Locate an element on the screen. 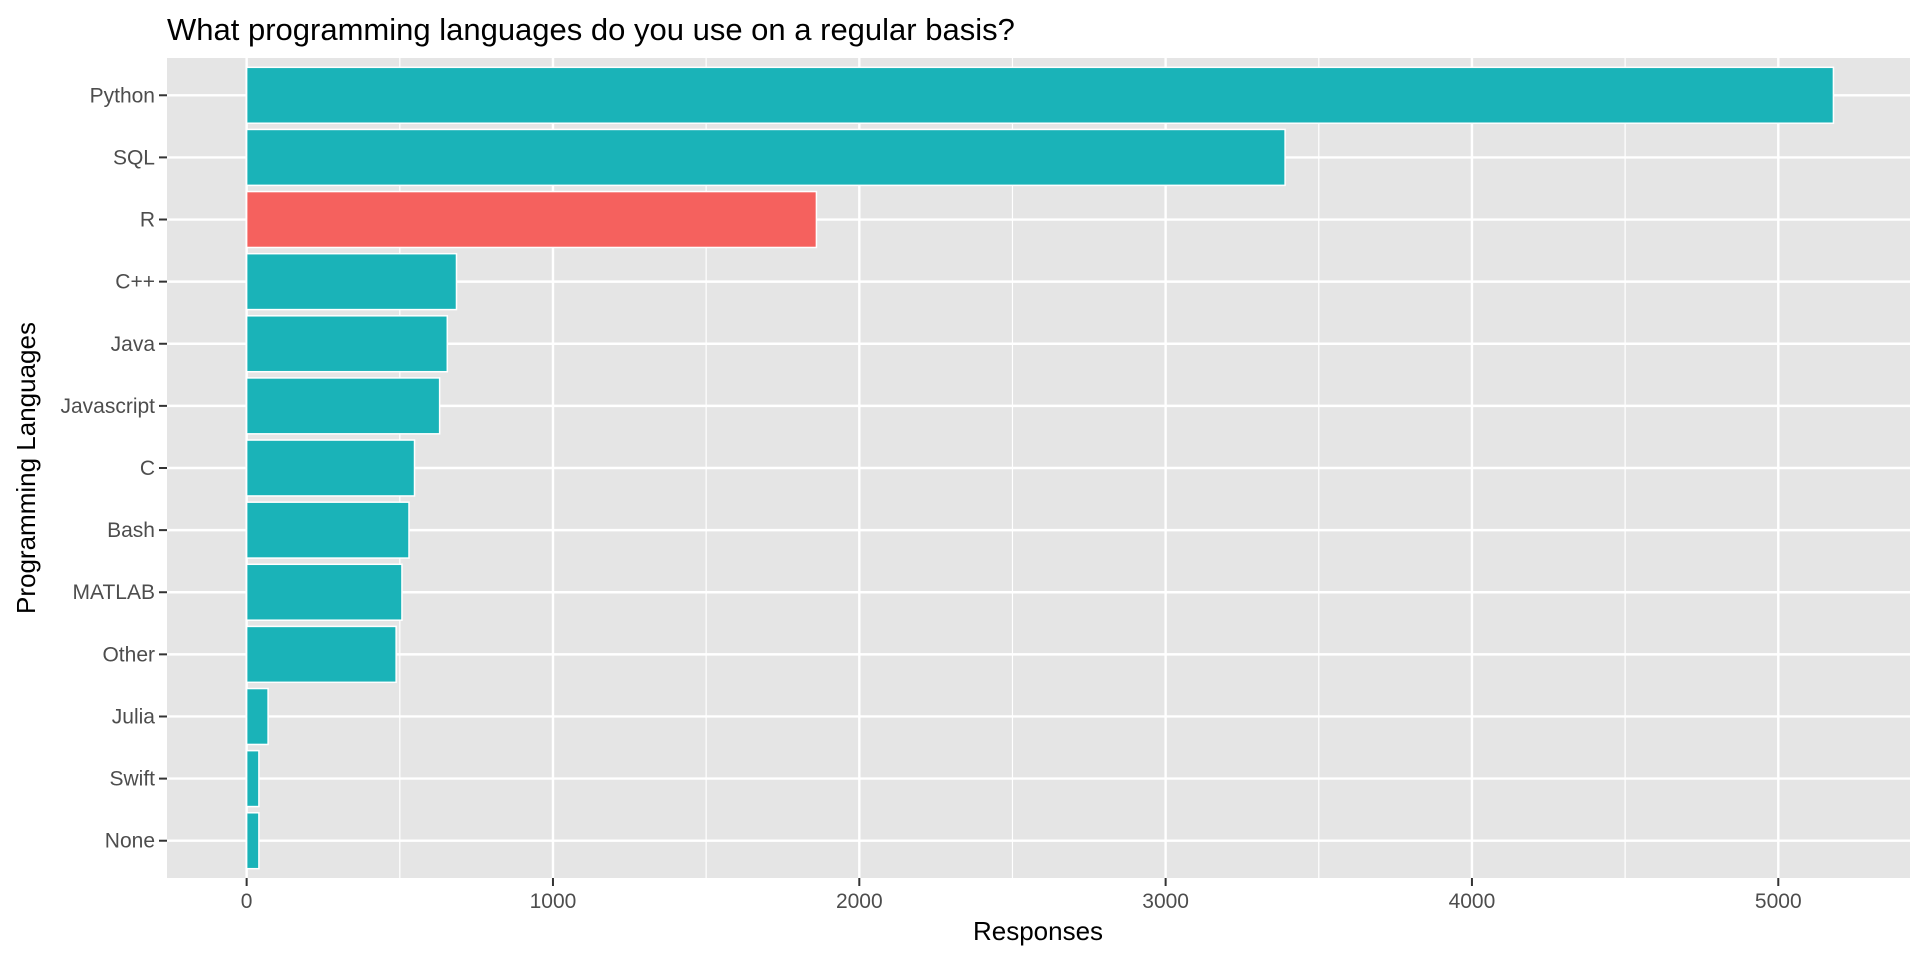 This screenshot has width=1920, height=960. x-tick-label: 1000 is located at coordinates (553, 901).